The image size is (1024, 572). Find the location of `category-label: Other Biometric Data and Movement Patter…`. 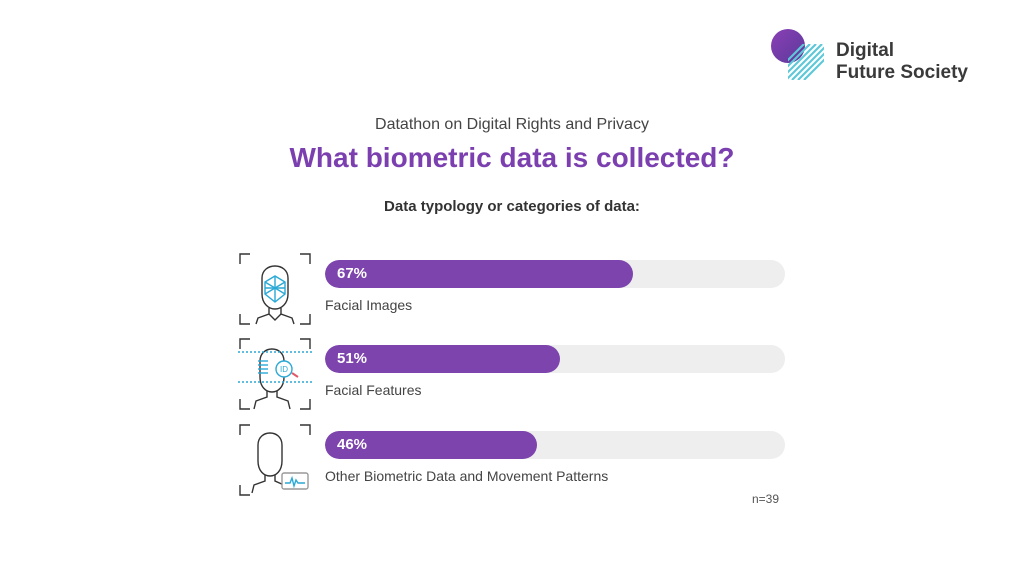

category-label: Other Biometric Data and Movement Patter… is located at coordinates (467, 476).